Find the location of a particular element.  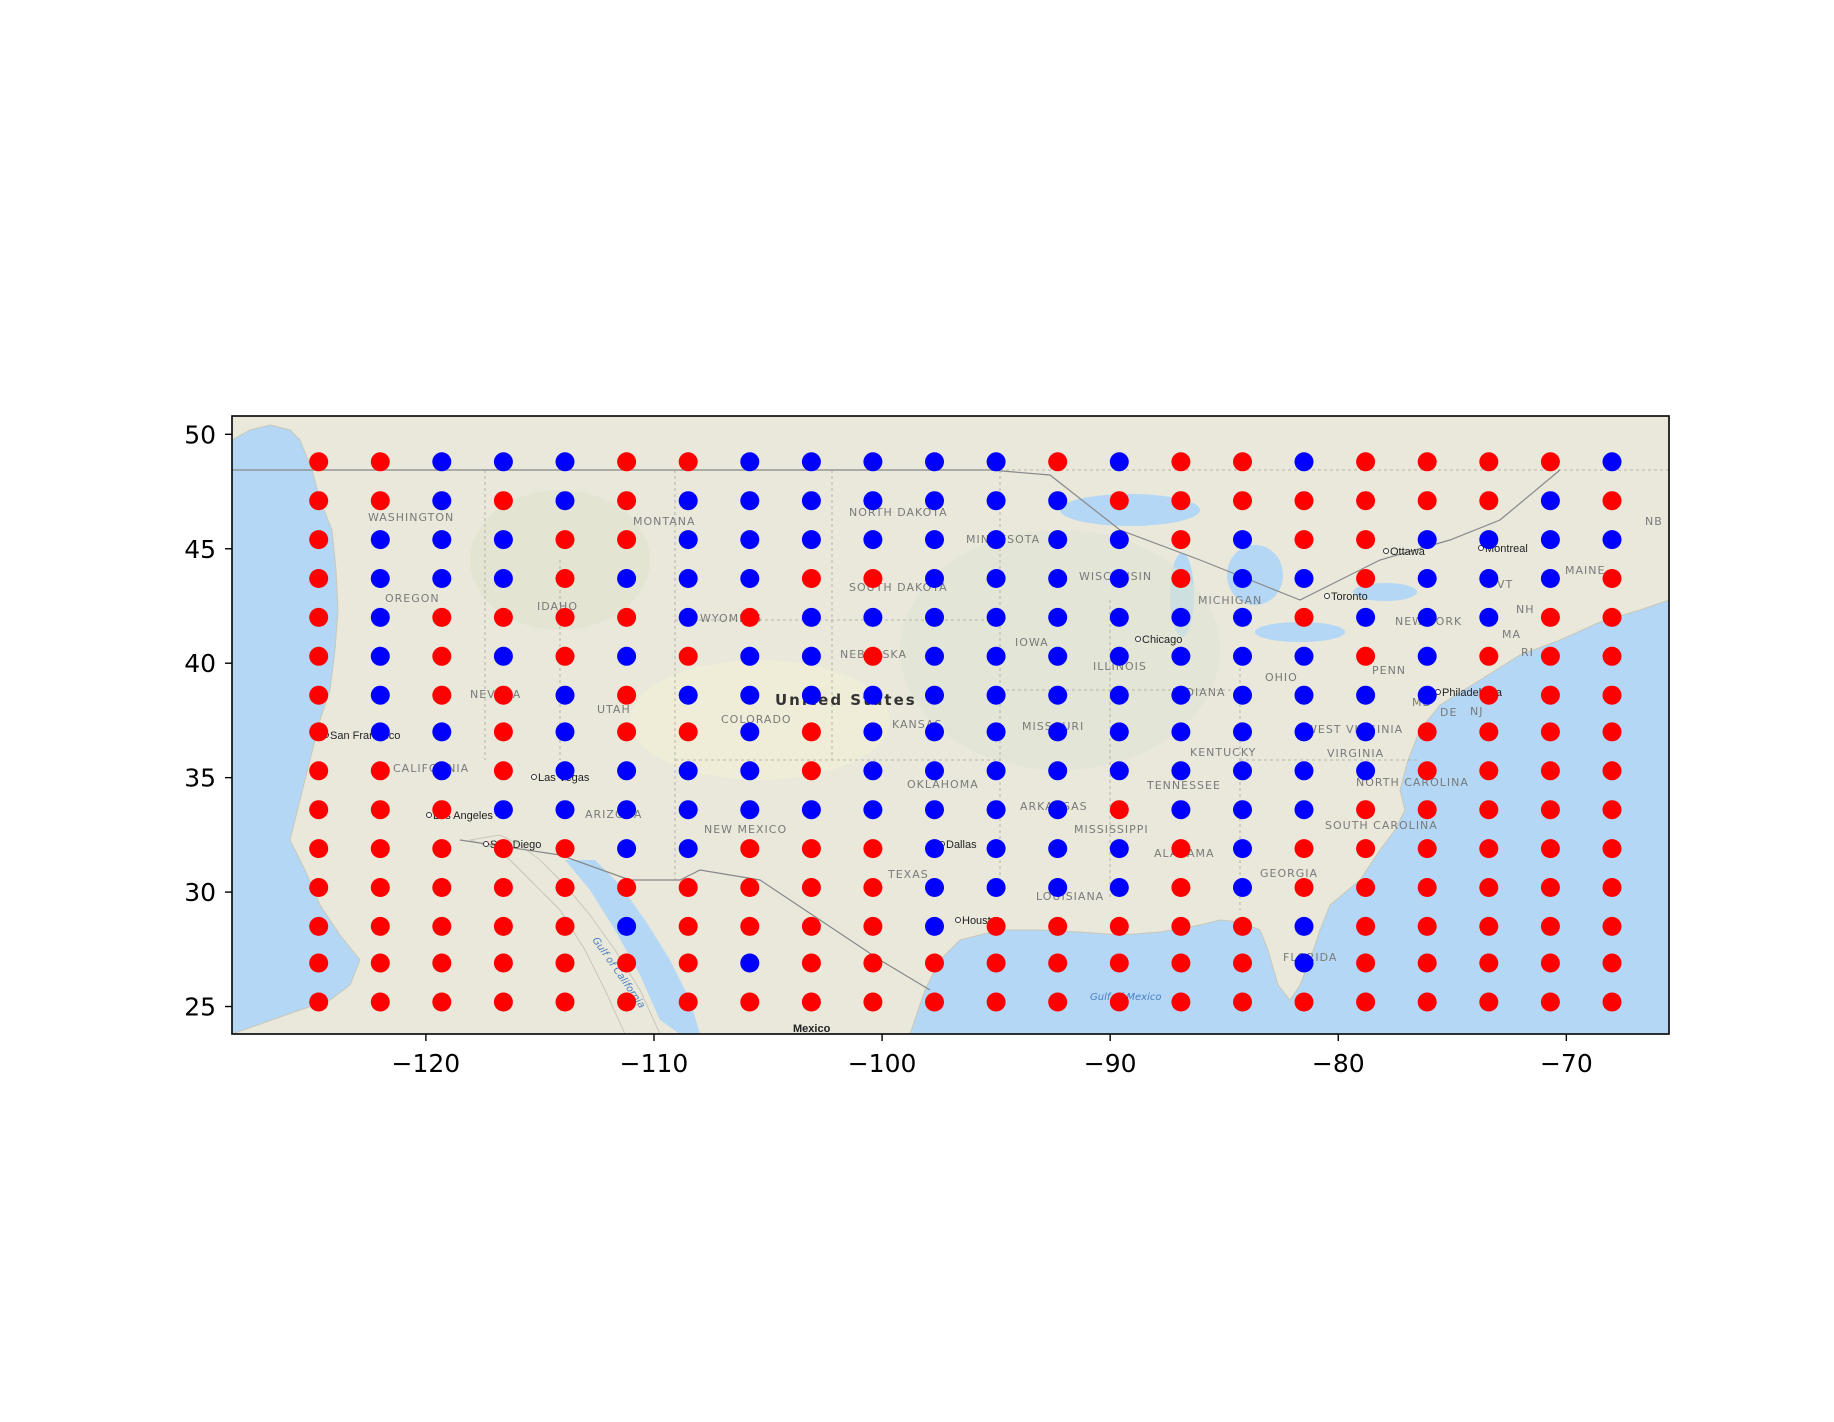

label-state: NB is located at coordinates (1654, 521).